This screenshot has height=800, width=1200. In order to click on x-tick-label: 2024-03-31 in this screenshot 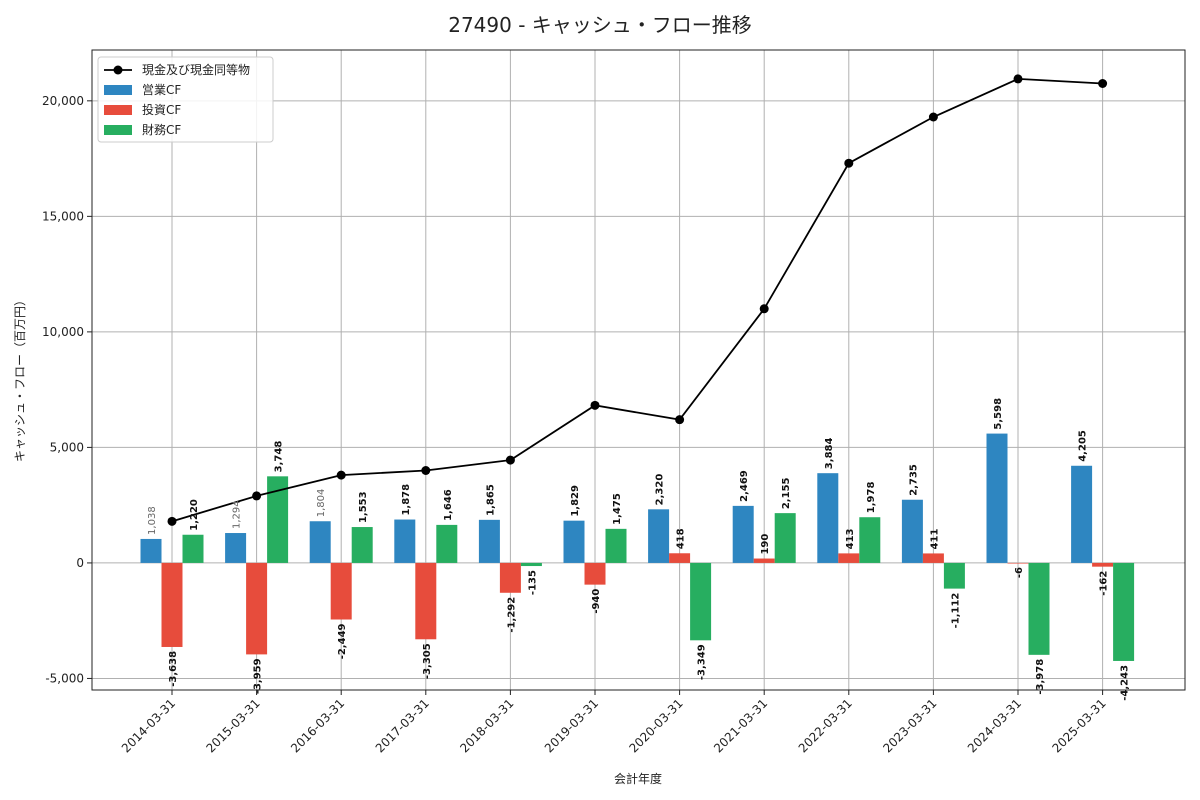, I will do `click(994, 725)`.